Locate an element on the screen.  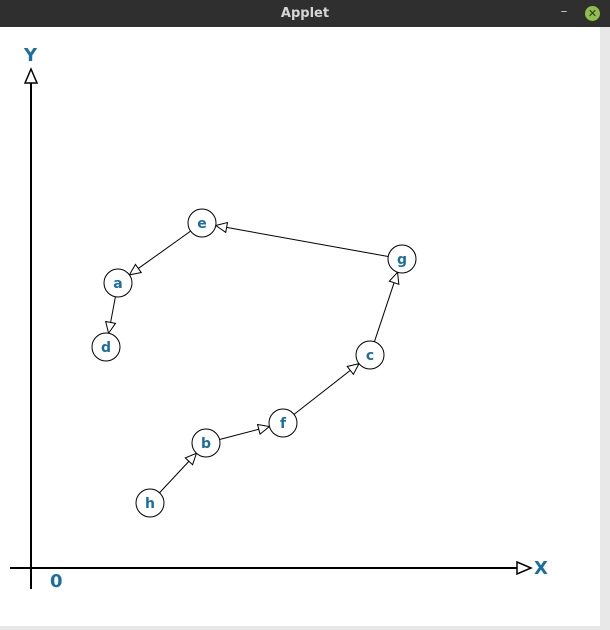
node-label-e: e is located at coordinates (202, 224).